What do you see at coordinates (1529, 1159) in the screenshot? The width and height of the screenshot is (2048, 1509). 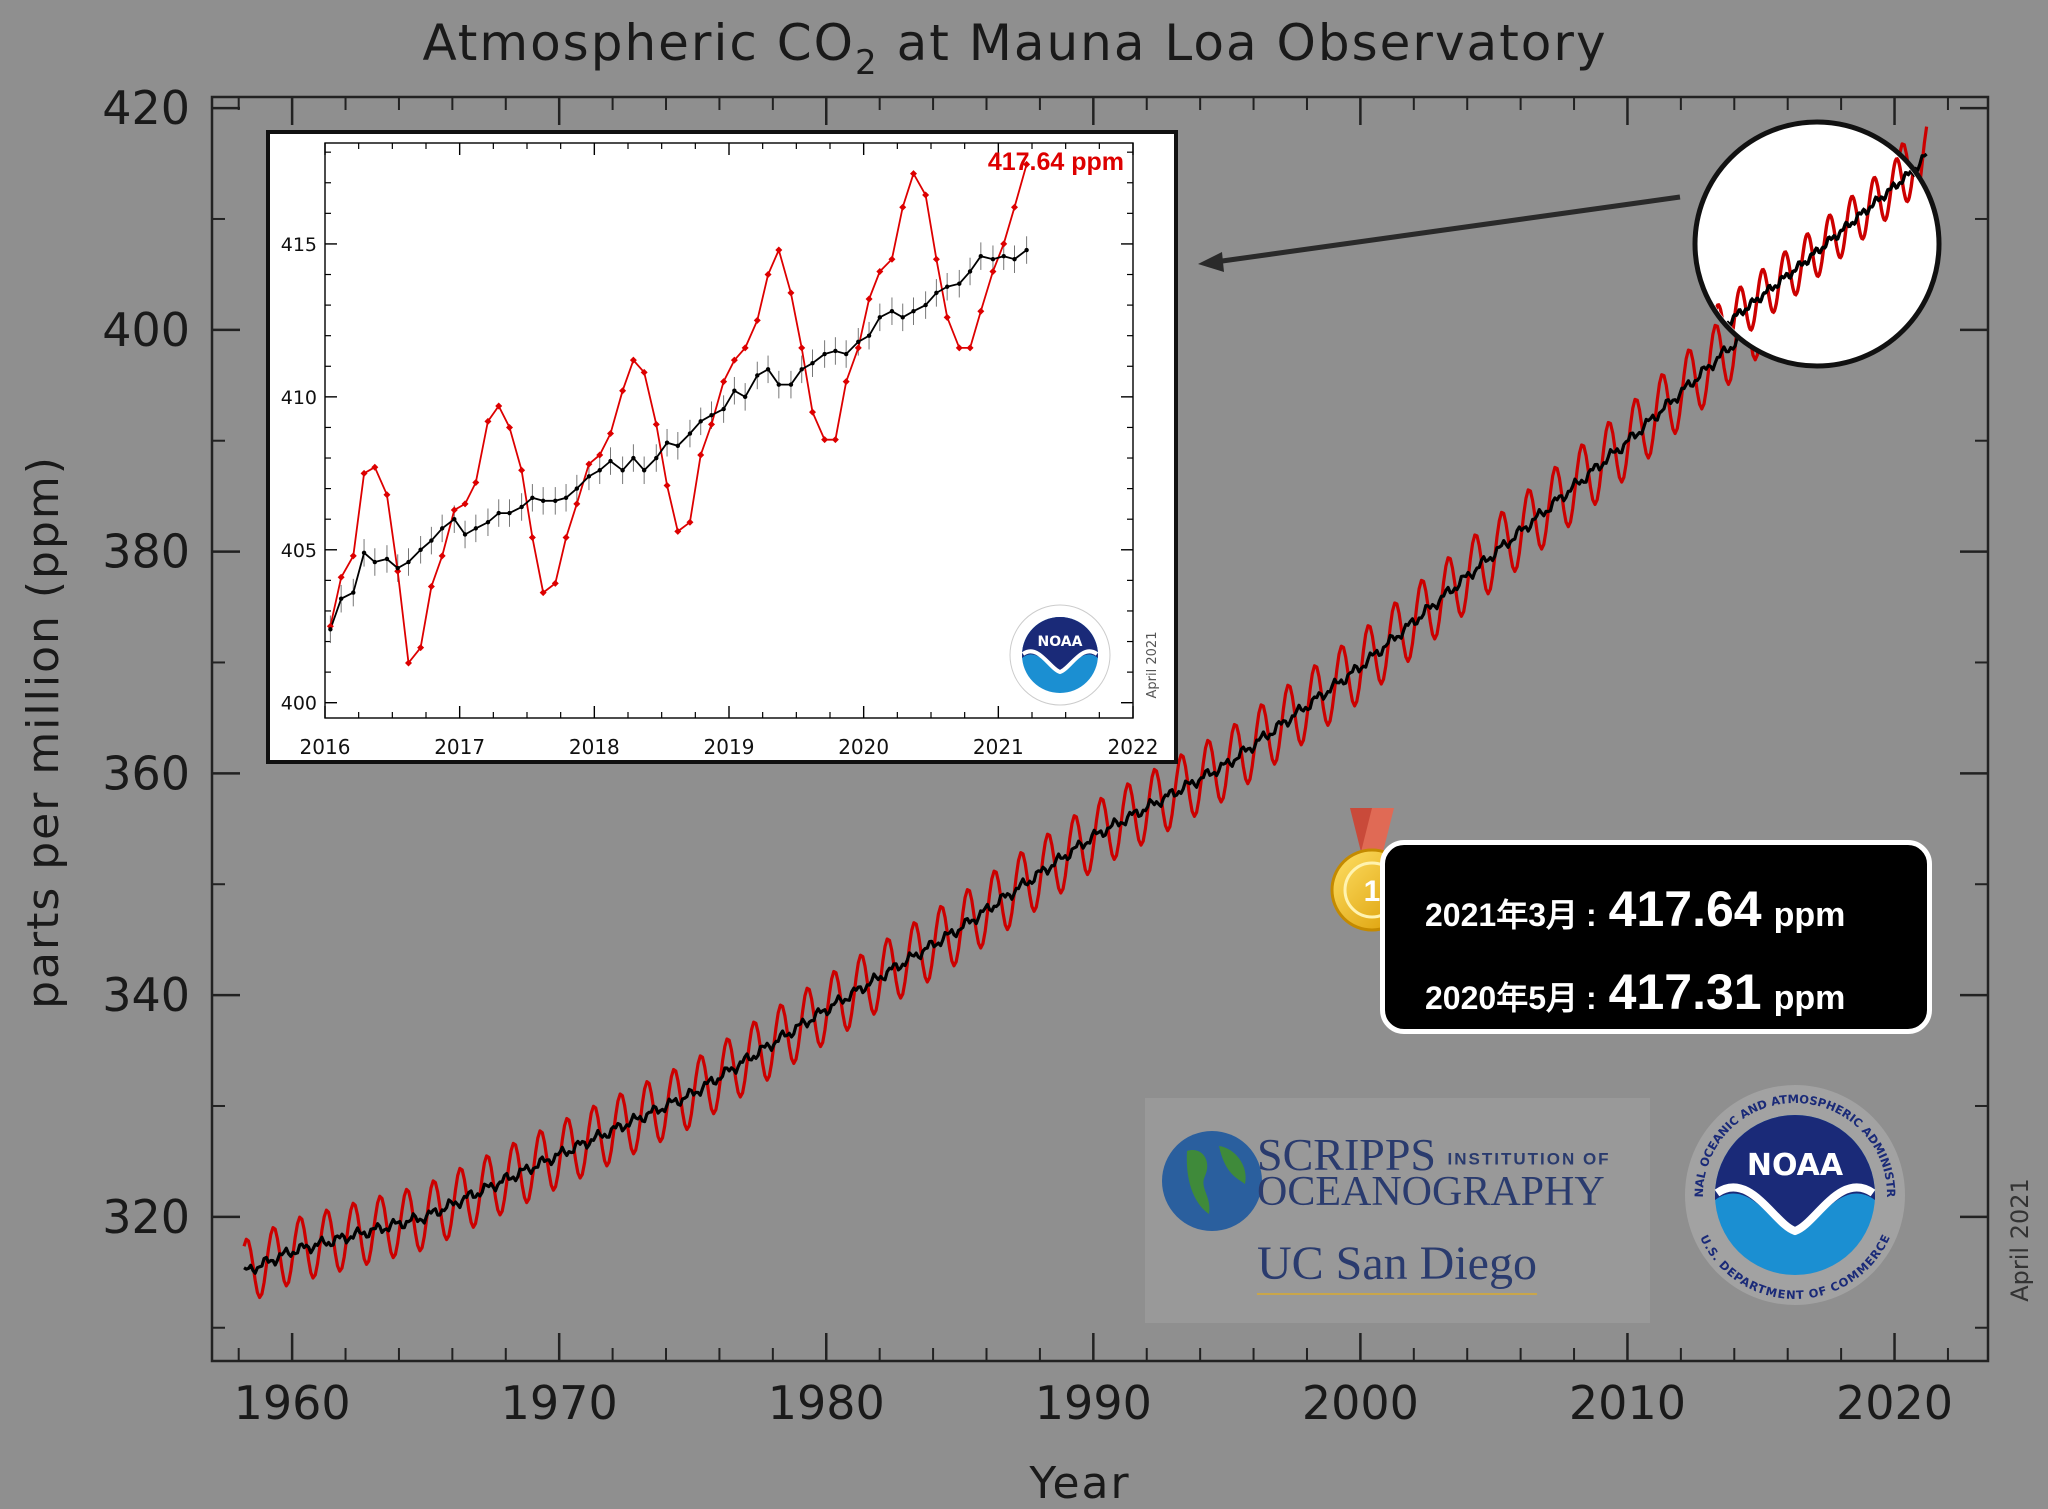 I see `scripps-line1-suffix: INSTITUTION OF` at bounding box center [1529, 1159].